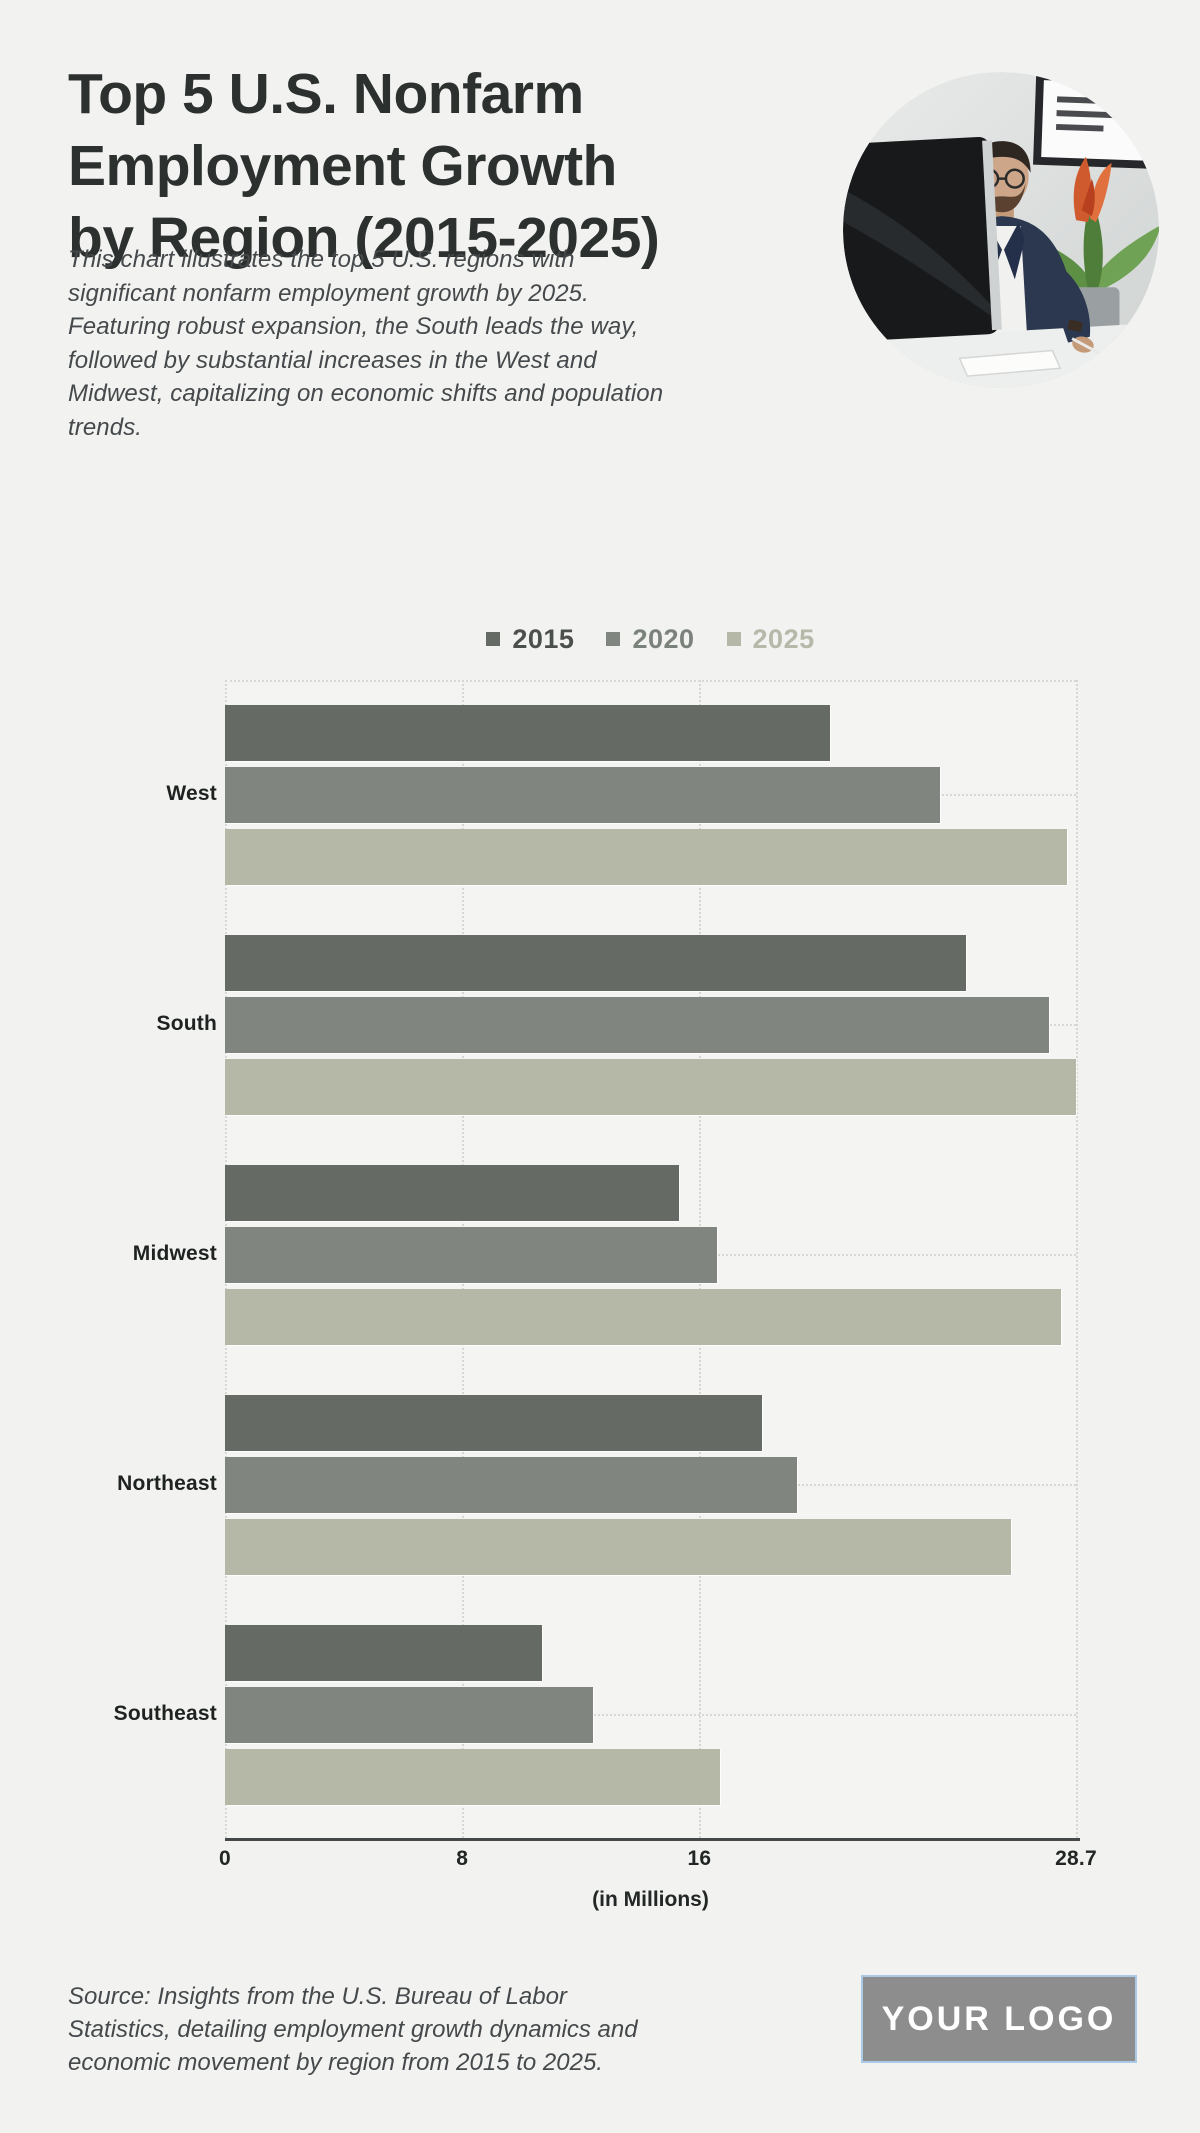 Image resolution: width=1200 pixels, height=2133 pixels. Describe the element at coordinates (452, 1193) in the screenshot. I see `bar-midwest-2015` at that location.